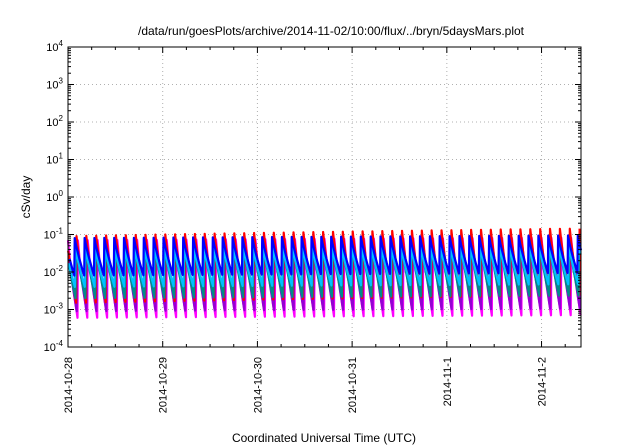  I want to click on y-tick-exponent: 4, so click(61, 43).